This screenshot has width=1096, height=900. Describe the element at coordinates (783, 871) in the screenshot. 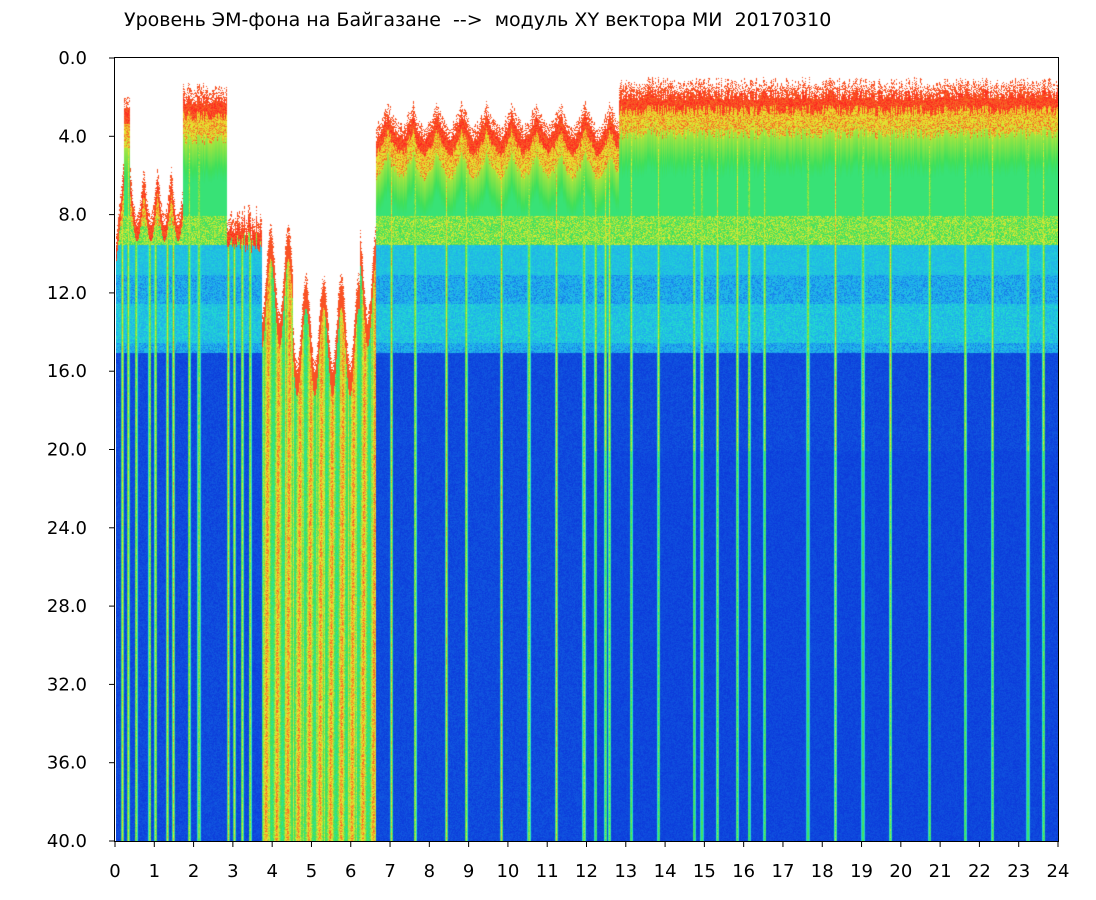

I see `x-tick-label: 17` at that location.